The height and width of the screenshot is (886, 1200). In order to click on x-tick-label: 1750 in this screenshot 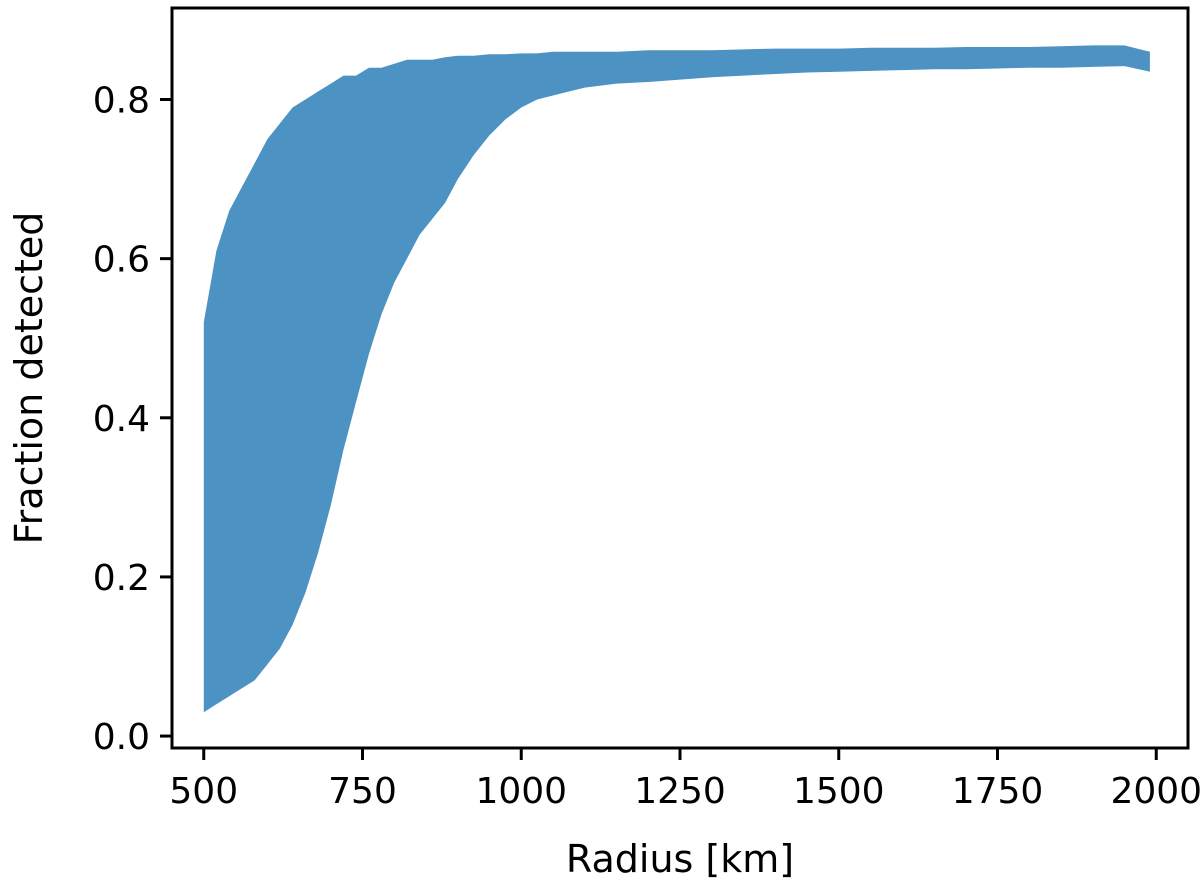, I will do `click(998, 791)`.